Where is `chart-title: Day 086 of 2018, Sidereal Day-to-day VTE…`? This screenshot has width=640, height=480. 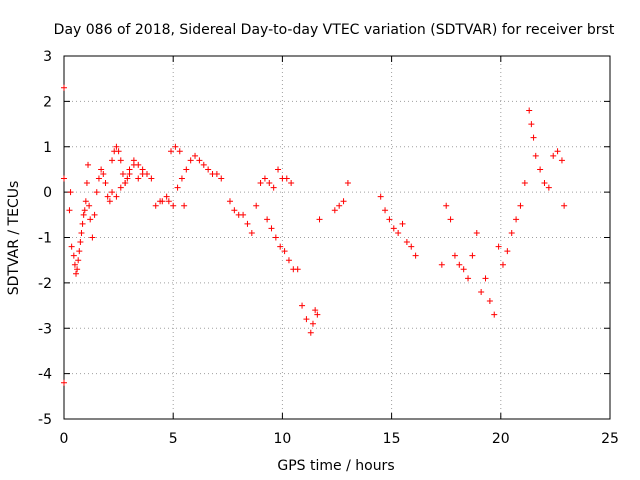 chart-title: Day 086 of 2018, Sidereal Day-to-day VTE… is located at coordinates (334, 30).